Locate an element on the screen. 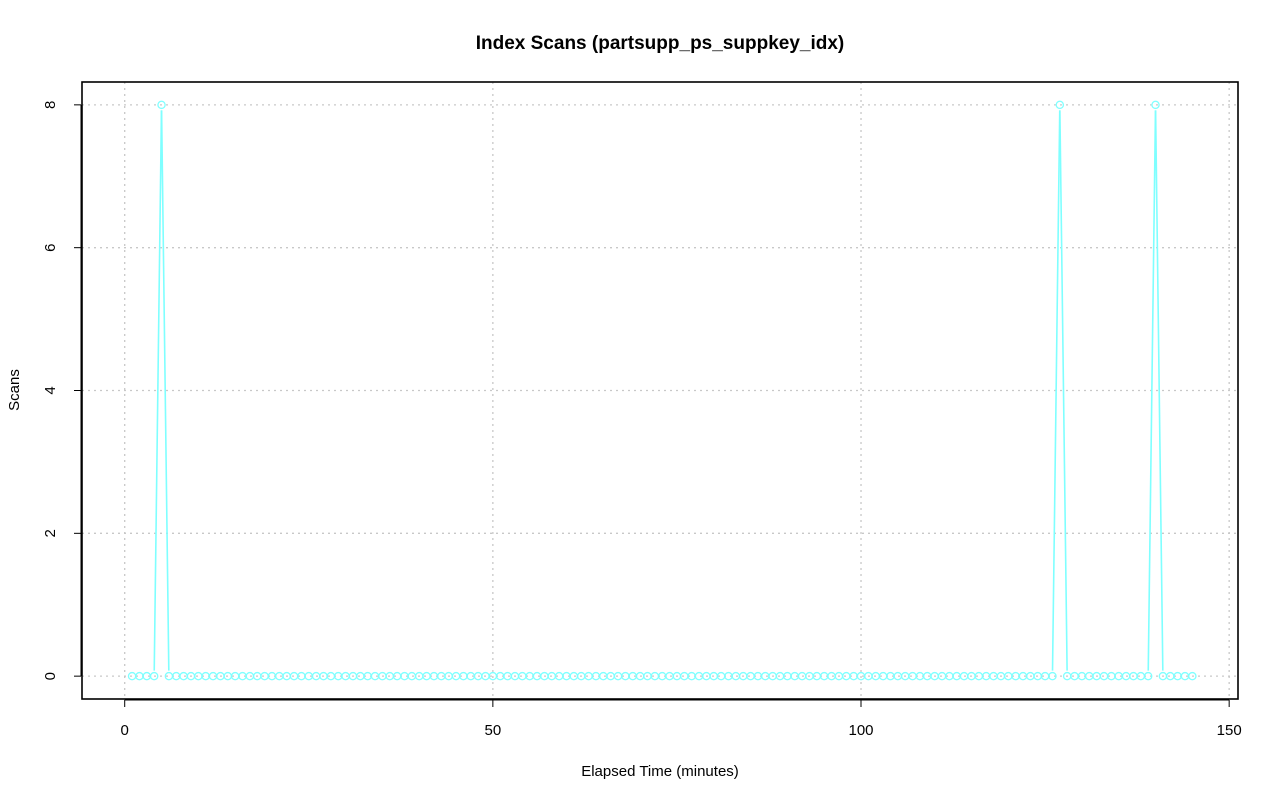 Image resolution: width=1280 pixels, height=801 pixels. y-tick-label: 0 is located at coordinates (50, 676).